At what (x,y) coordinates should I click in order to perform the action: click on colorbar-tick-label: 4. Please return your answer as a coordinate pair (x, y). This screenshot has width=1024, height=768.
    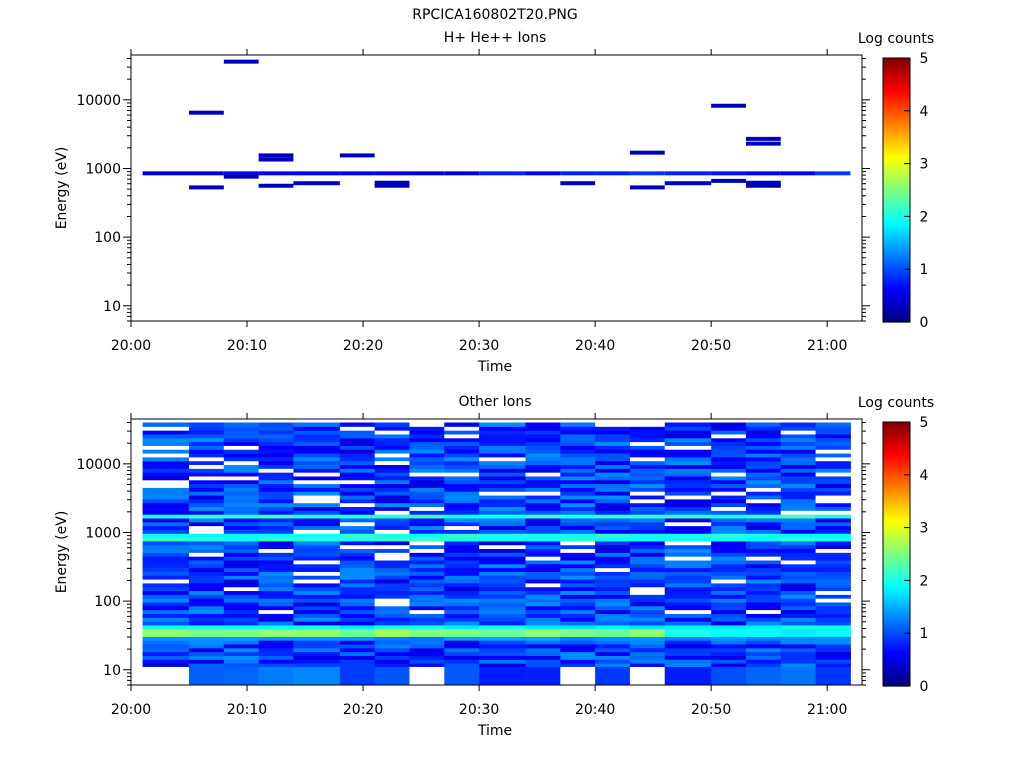
    Looking at the image, I should click on (924, 112).